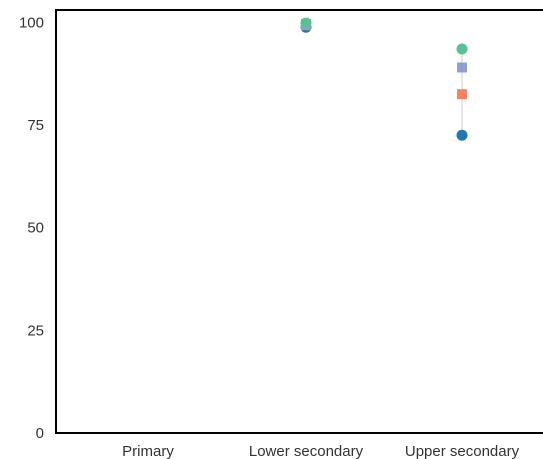 The width and height of the screenshot is (543, 459). What do you see at coordinates (40, 433) in the screenshot?
I see `y-tick-label-0: 0` at bounding box center [40, 433].